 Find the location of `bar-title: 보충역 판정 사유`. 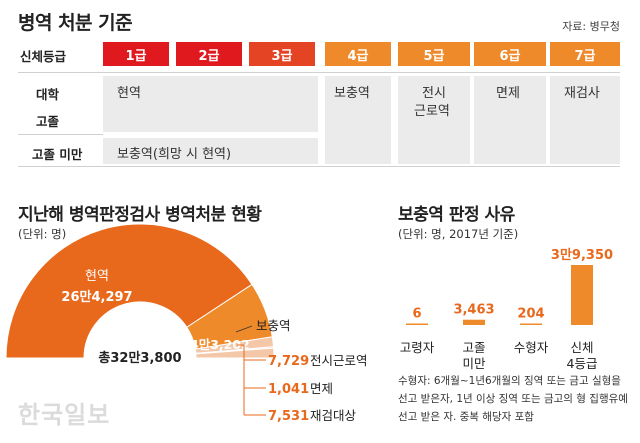

bar-title: 보충역 판정 사유 is located at coordinates (456, 215).